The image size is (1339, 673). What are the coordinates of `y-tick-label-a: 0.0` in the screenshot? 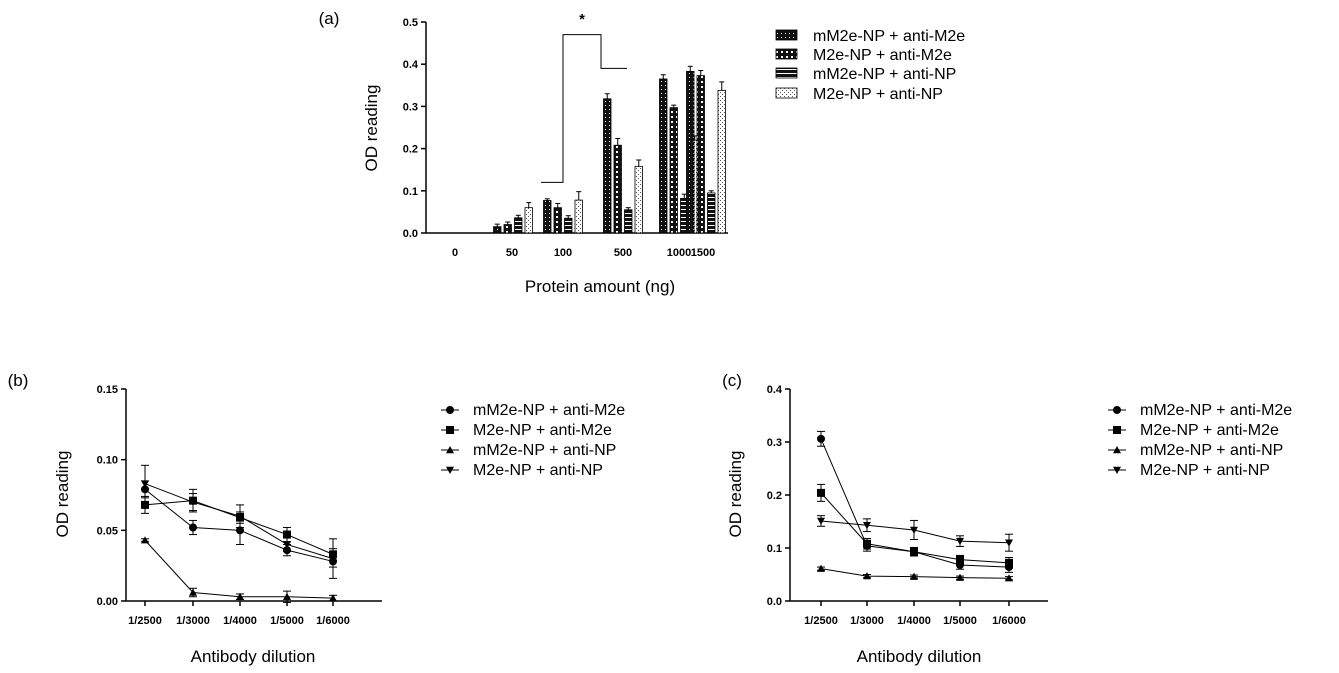 It's located at (410, 234).